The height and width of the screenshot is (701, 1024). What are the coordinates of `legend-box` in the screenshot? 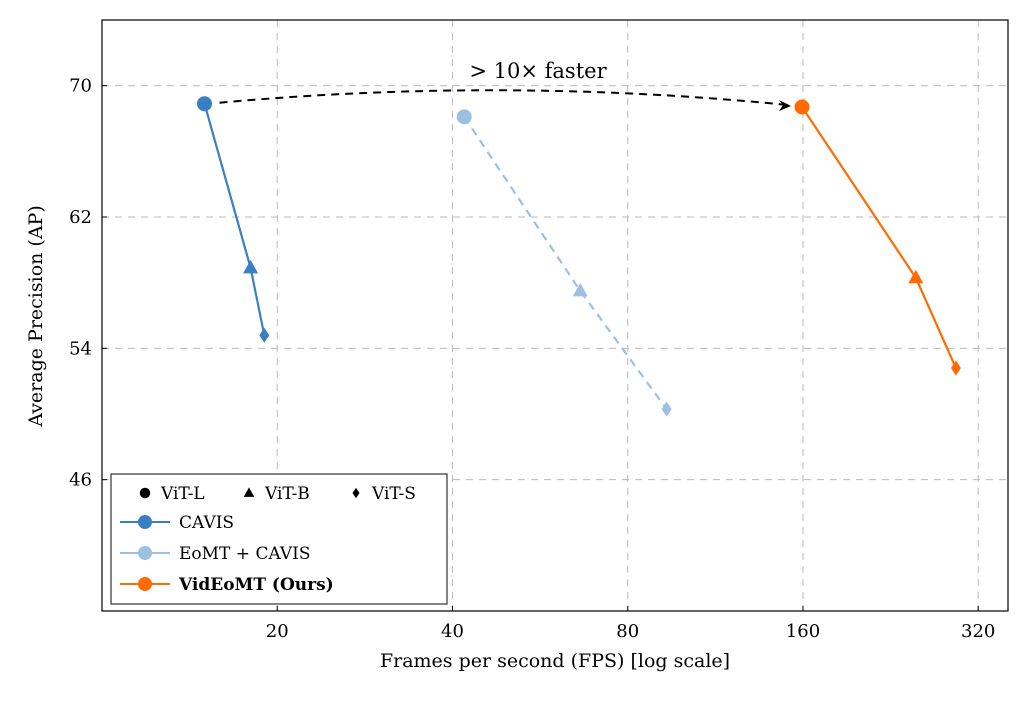 It's located at (279, 539).